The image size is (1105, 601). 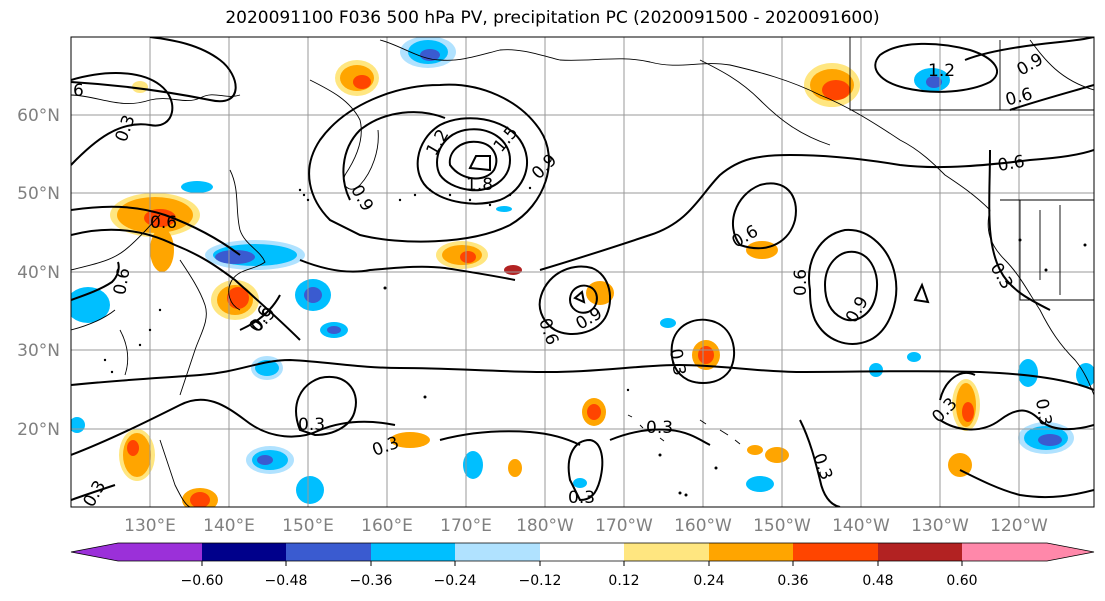 I want to click on colorbar-tick-label: −0.36, so click(x=371, y=581).